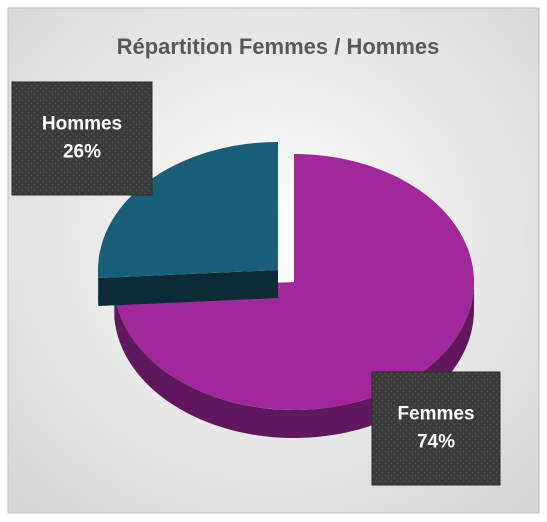  I want to click on chart-title: Répartition Femmes / Hommes, so click(278, 46).